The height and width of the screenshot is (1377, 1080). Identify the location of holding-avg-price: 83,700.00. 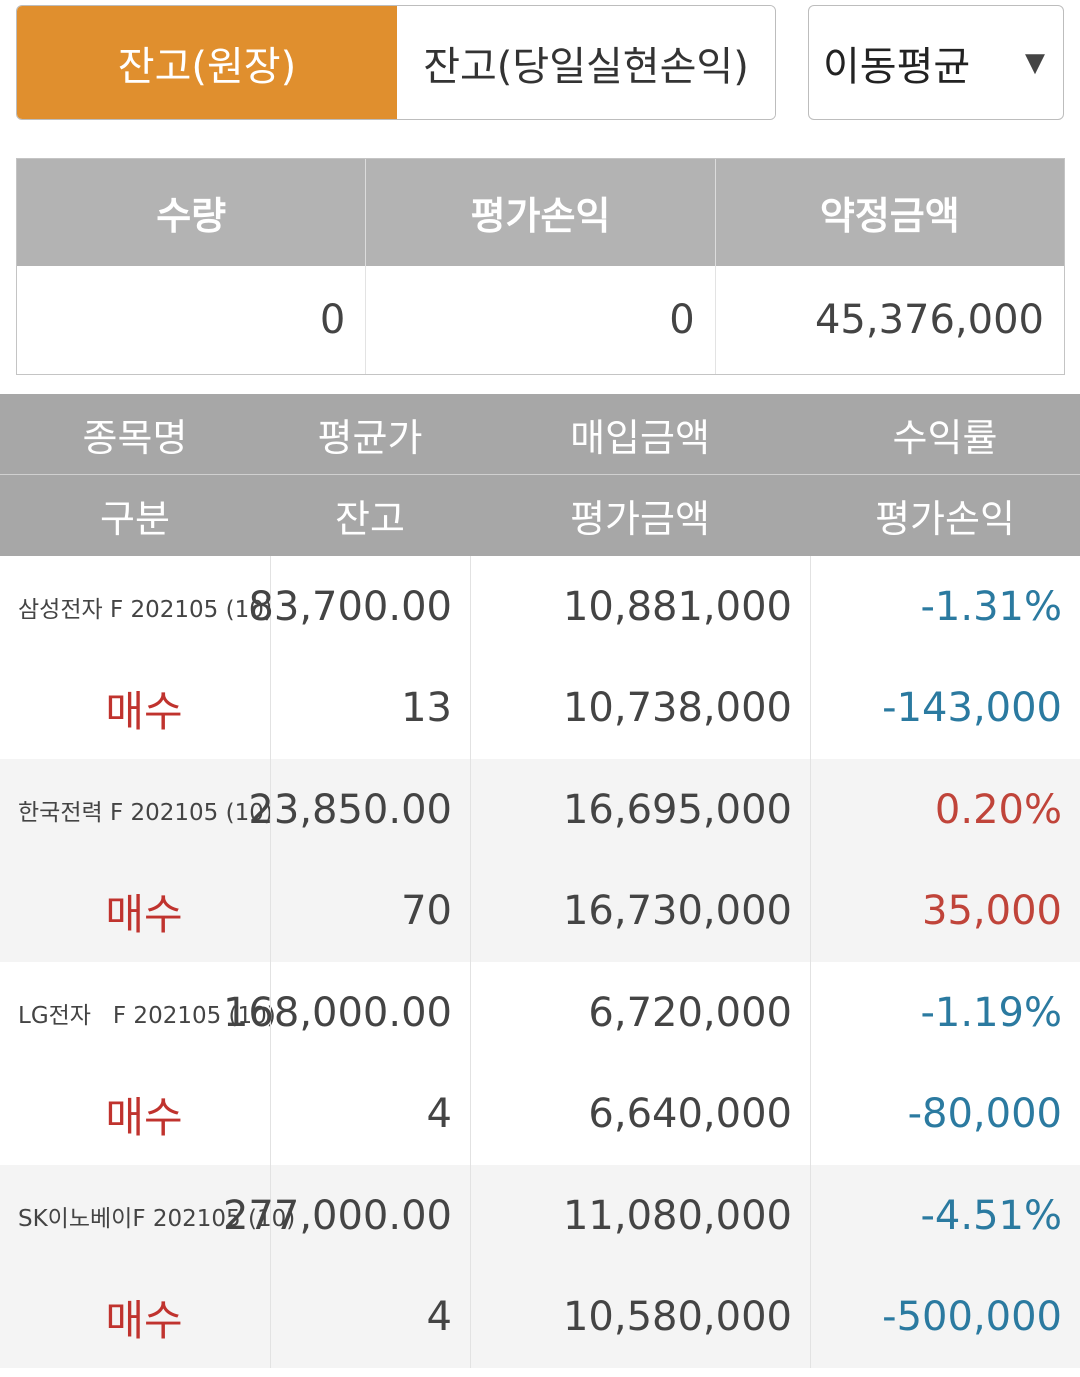
(359, 606).